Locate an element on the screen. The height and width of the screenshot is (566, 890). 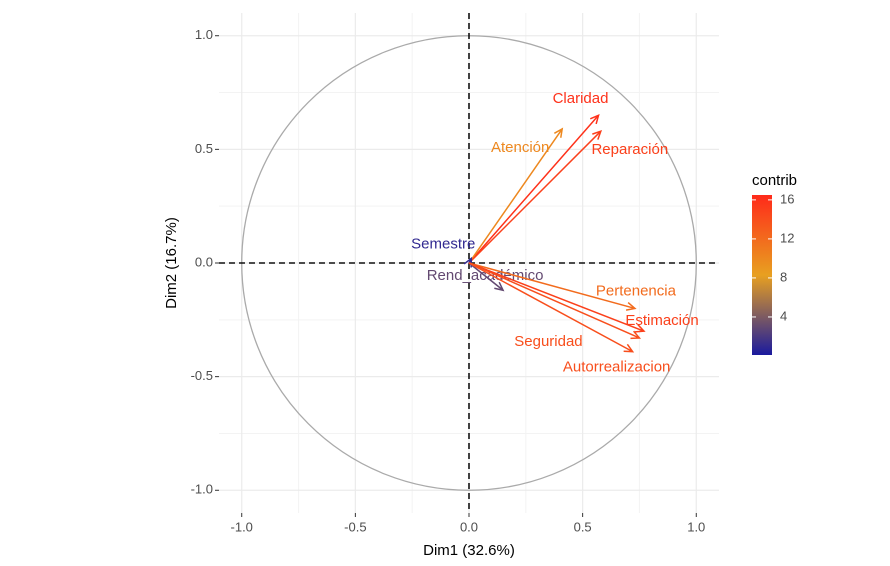
colorbar is located at coordinates (762, 275).